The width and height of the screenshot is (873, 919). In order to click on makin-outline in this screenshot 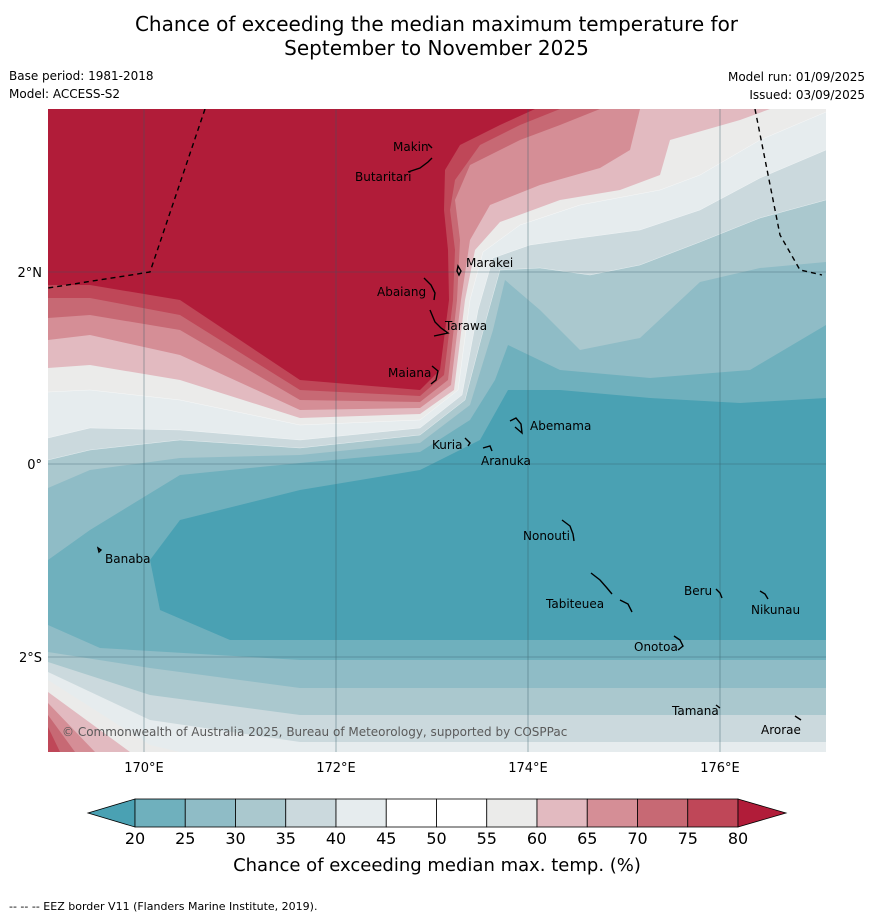, I will do `click(430, 146)`.